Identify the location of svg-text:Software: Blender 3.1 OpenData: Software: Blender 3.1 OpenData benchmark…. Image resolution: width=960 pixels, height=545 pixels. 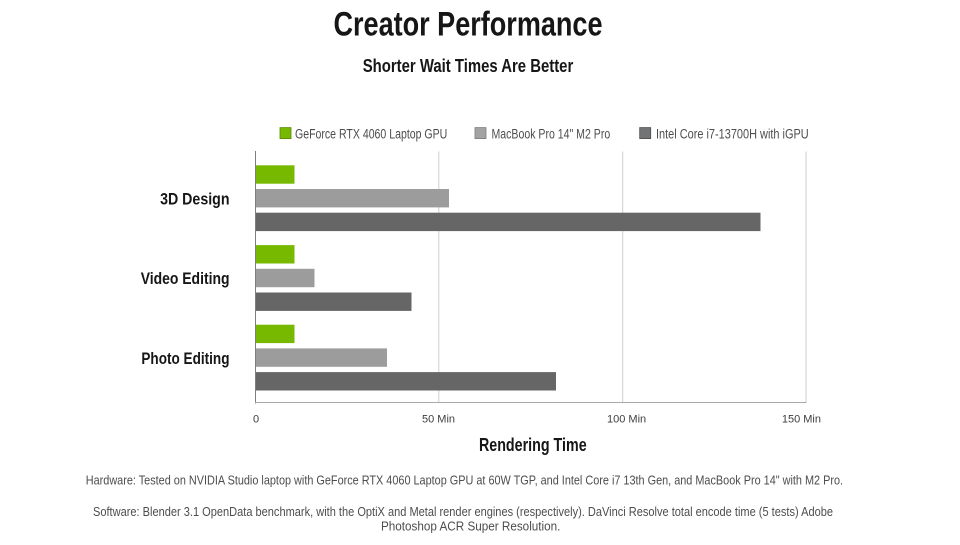
(463, 511).